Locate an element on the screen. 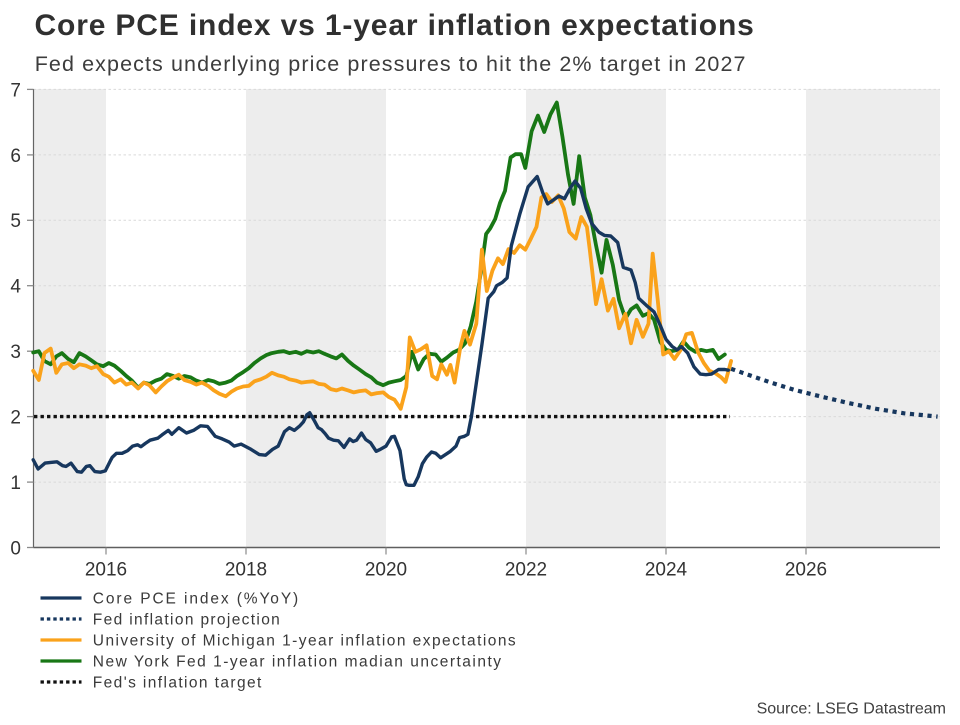 This screenshot has height=725, width=960. svg-text: 5 is located at coordinates (15, 221).